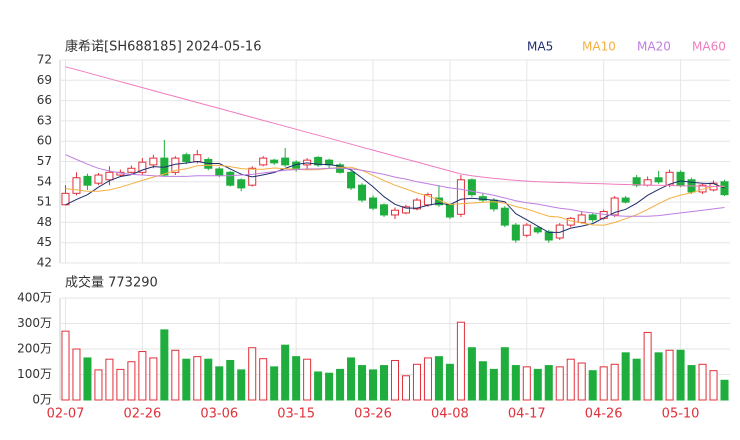 This screenshot has height=440, width=740. Describe the element at coordinates (163, 47) in the screenshot. I see `chart-title: 康希诺[SH688185] 2024-05-16` at that location.